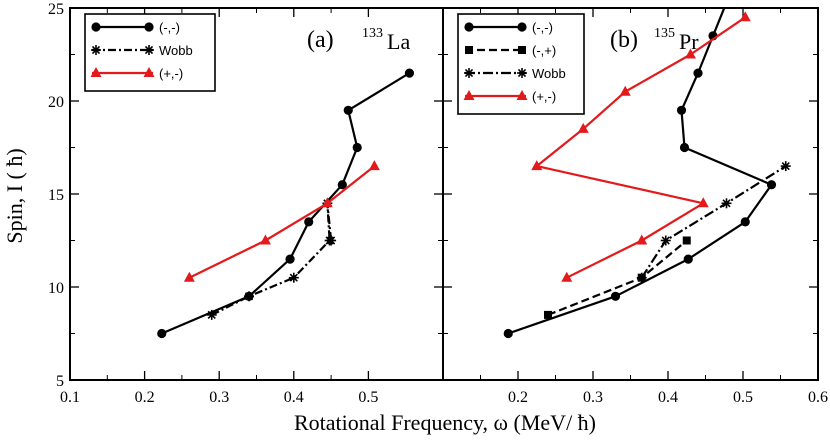  Describe the element at coordinates (372, 33) in the screenshot. I see `panel-a-nucleus-mass: 133` at that location.